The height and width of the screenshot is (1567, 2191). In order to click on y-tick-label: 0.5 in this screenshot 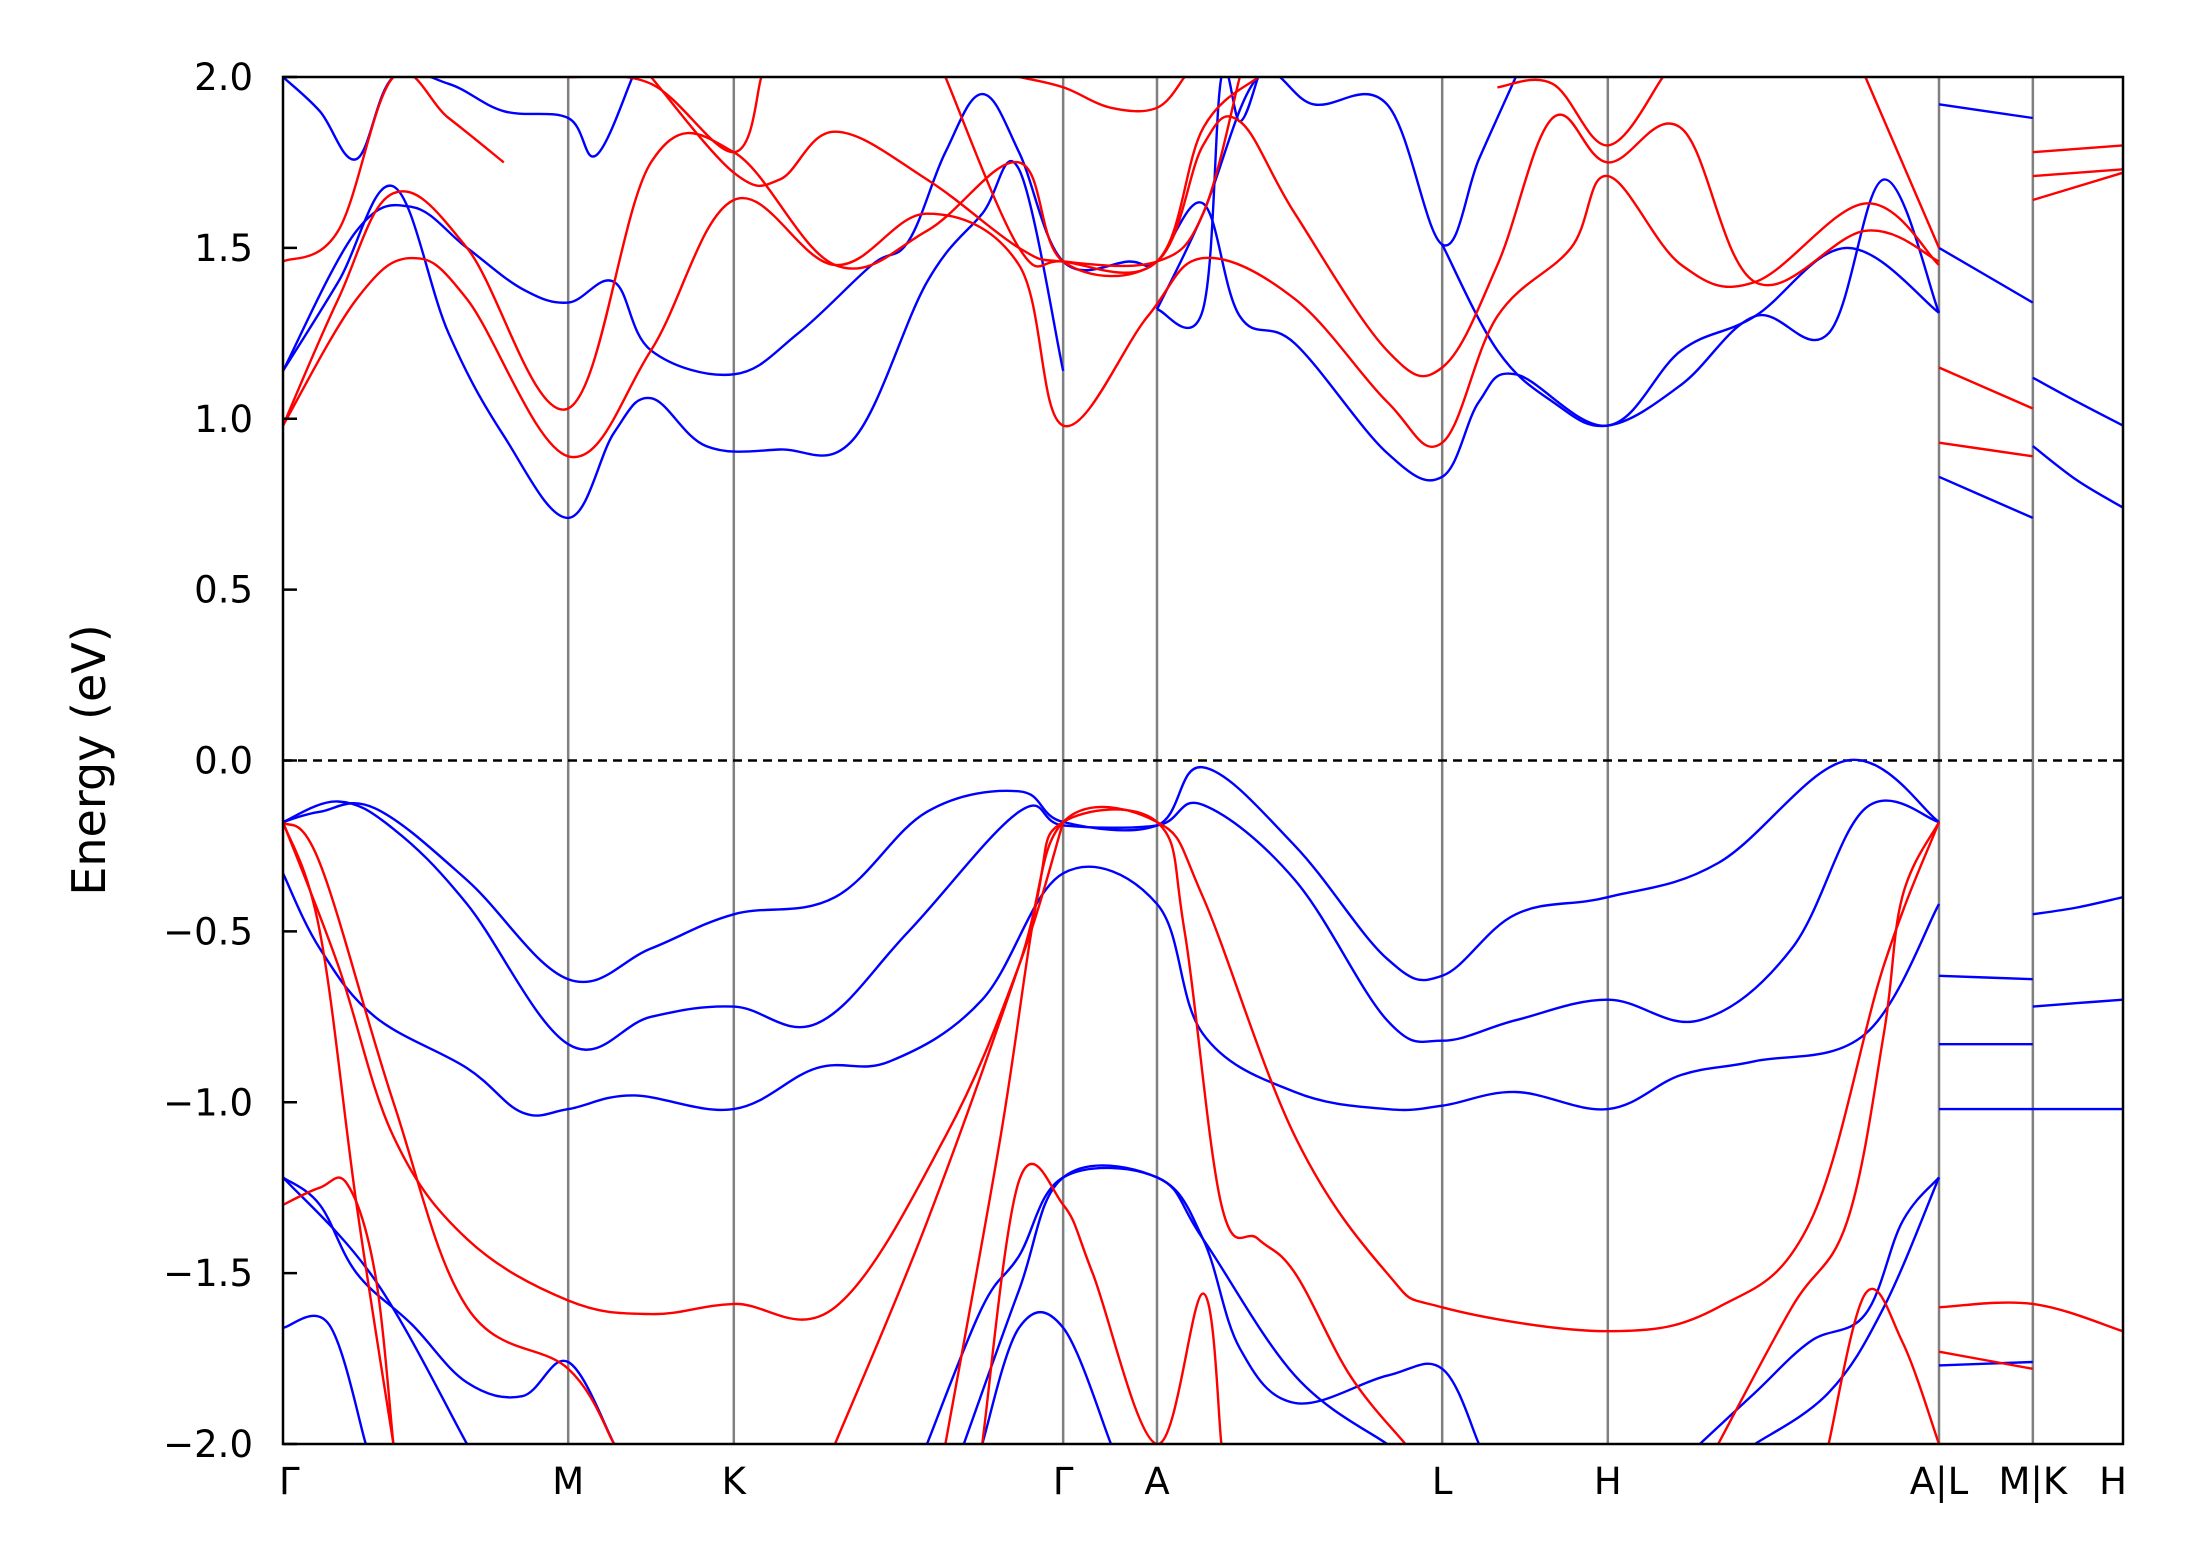, I will do `click(223, 590)`.